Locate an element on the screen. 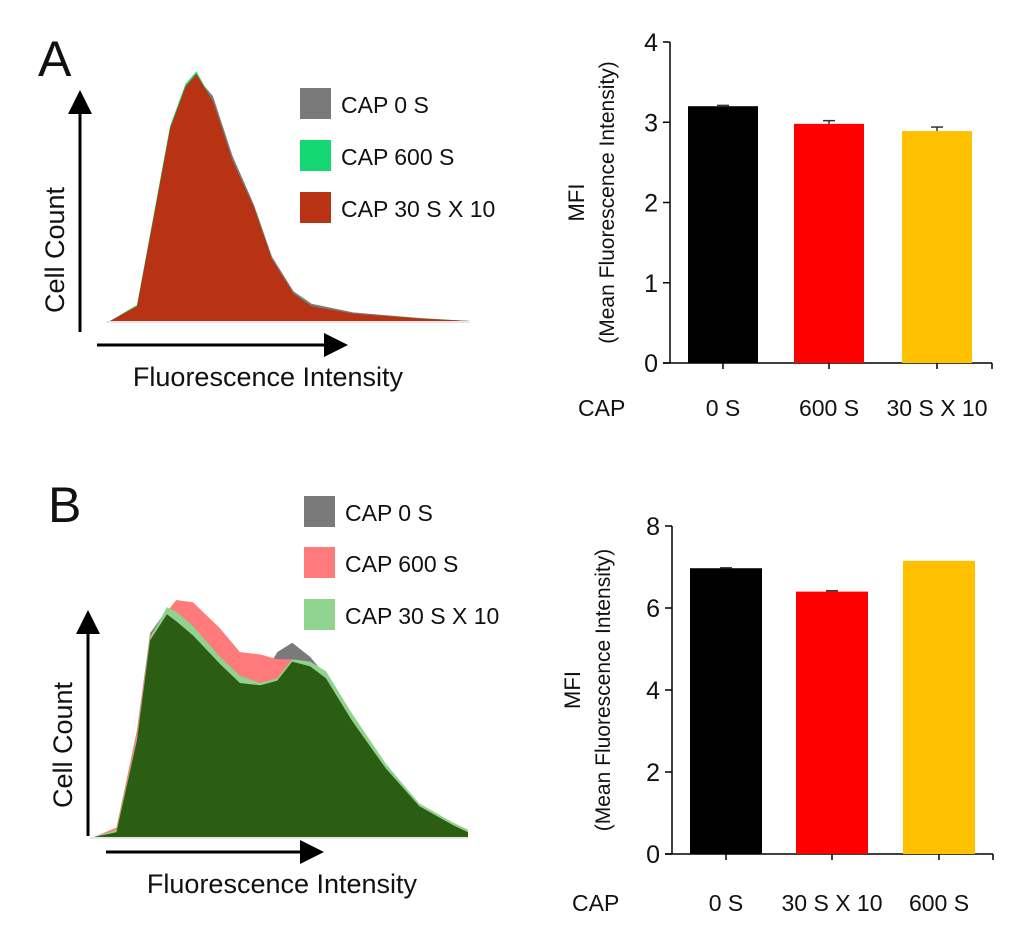  legend-b: CAP 0 S CAP 600 S CAP 30 S X 10 is located at coordinates (401, 563).